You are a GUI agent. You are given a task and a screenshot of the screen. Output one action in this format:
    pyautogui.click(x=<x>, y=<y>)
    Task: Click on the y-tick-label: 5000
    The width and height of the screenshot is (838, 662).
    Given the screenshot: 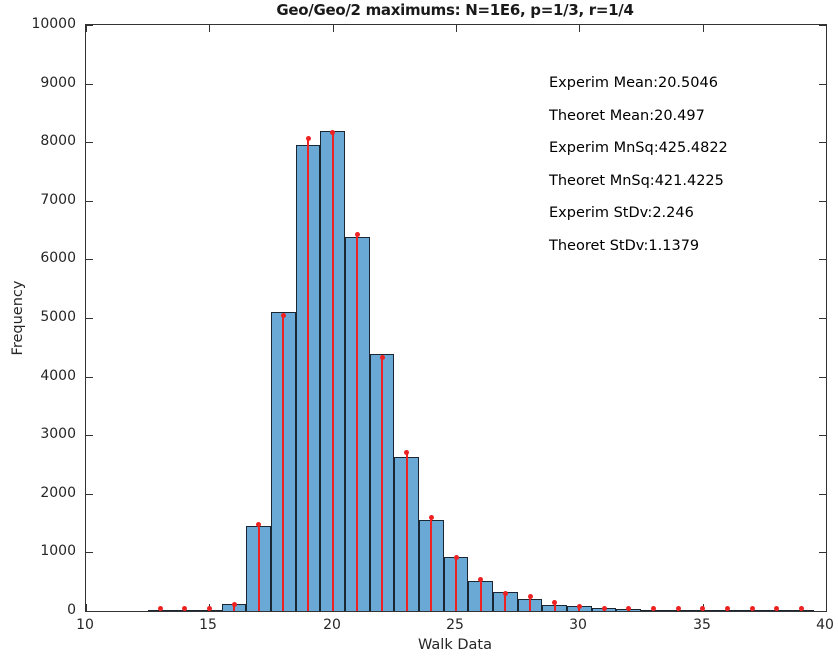 What is the action you would take?
    pyautogui.click(x=58, y=317)
    